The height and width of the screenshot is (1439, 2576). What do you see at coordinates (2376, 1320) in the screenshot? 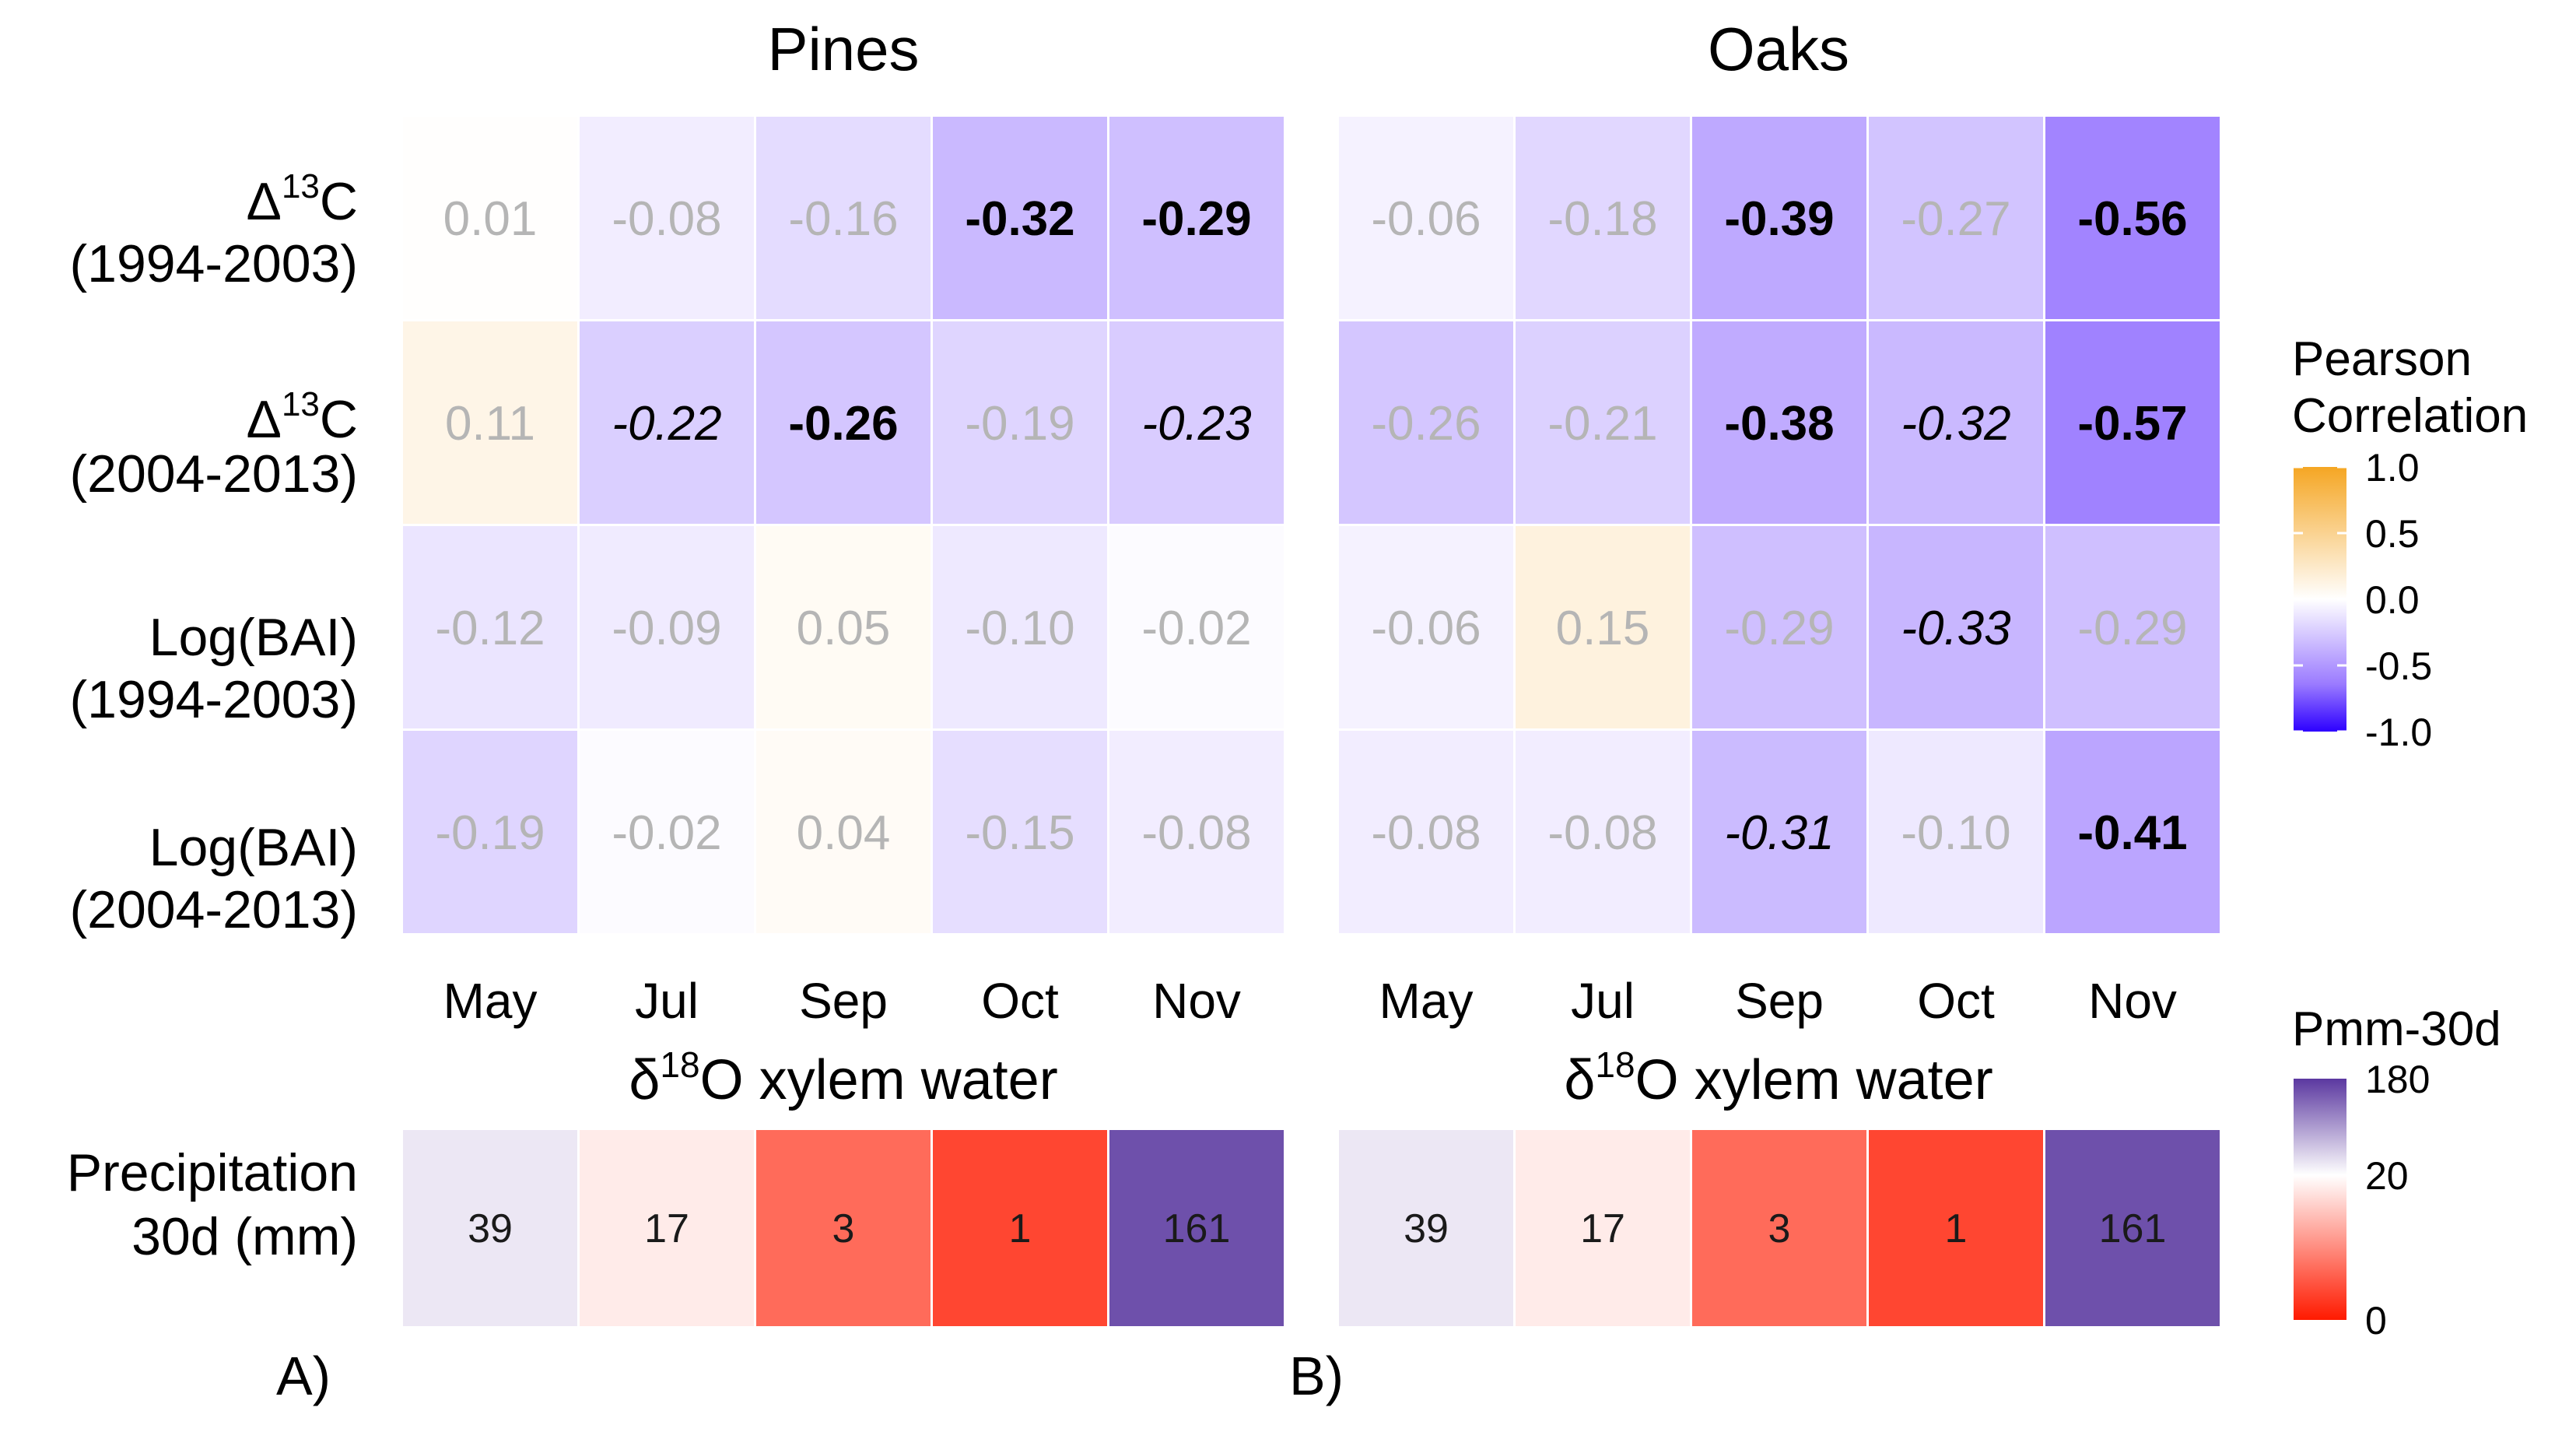
I see `legend-precip-tick-label-2: 0` at bounding box center [2376, 1320].